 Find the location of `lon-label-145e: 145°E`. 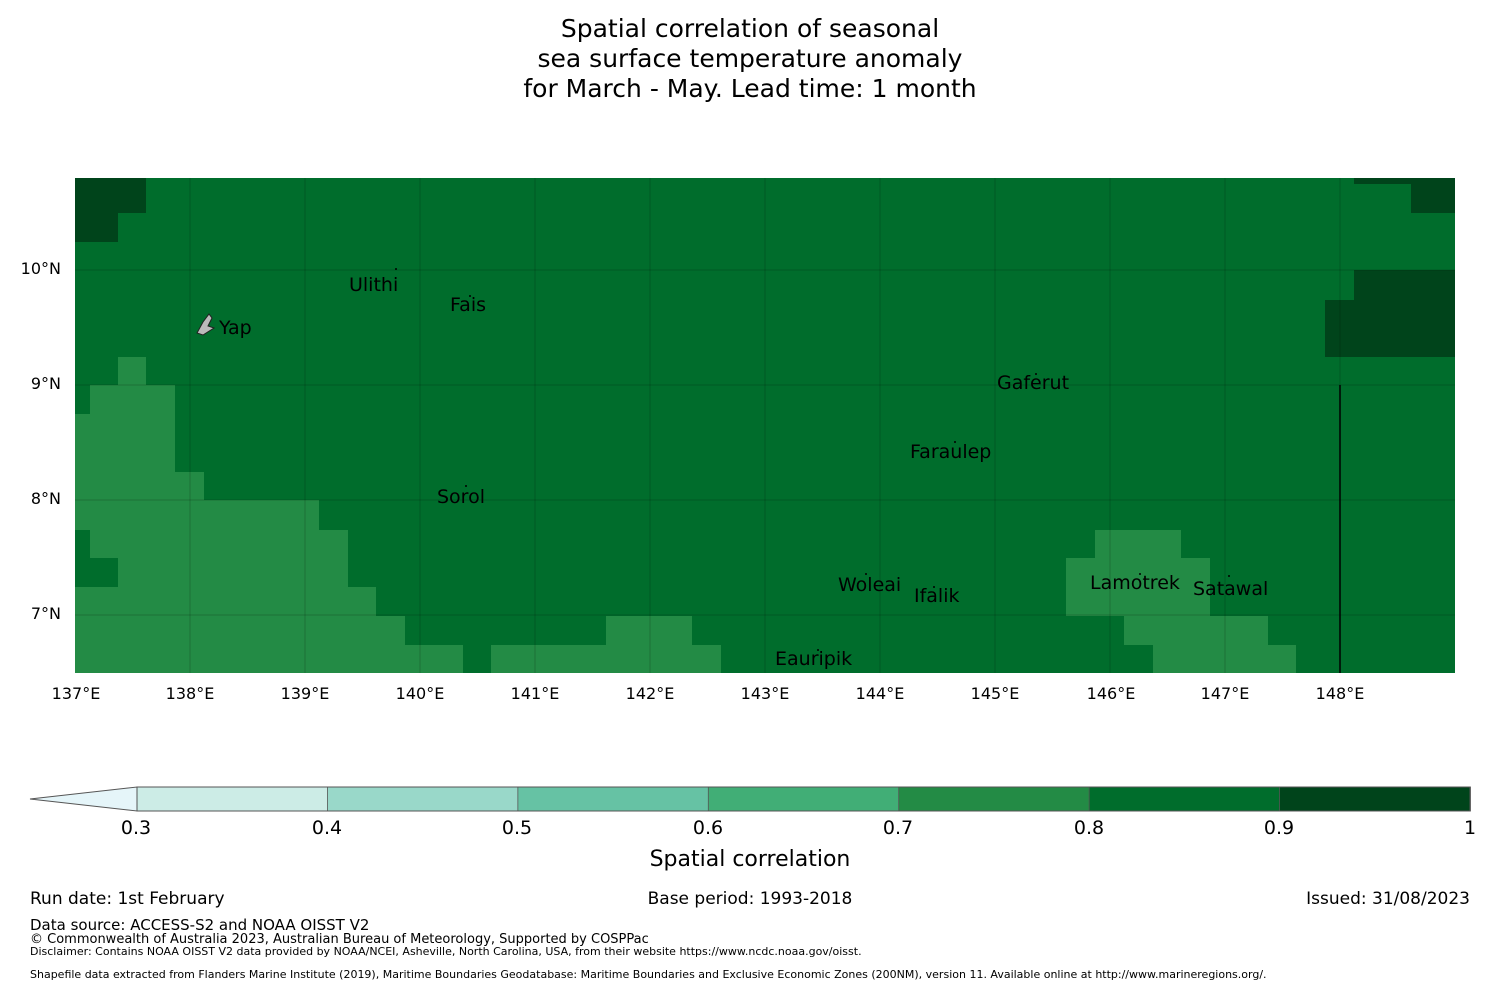

lon-label-145e: 145°E is located at coordinates (995, 693).